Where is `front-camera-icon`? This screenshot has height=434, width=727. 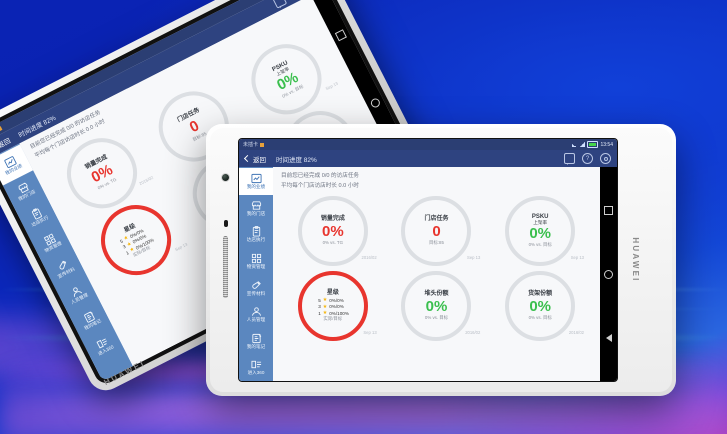
front-camera-icon is located at coordinates (225, 177).